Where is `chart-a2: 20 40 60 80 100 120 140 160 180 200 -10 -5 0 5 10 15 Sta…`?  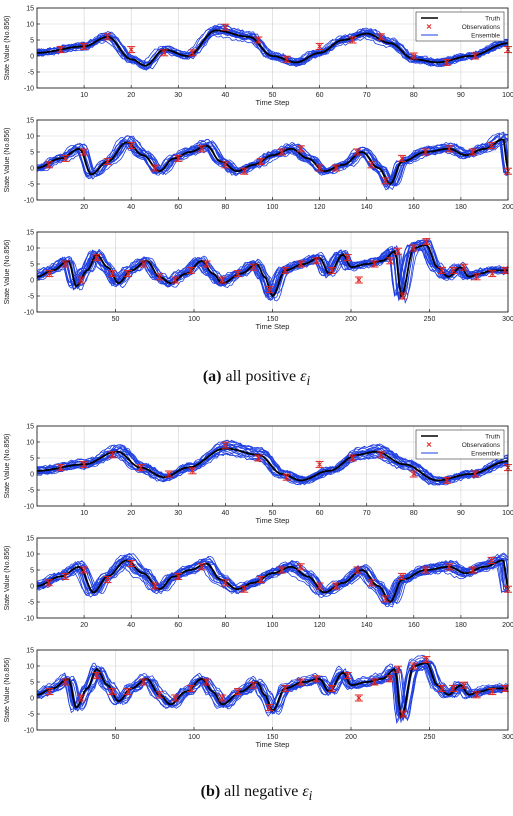
chart-a2: 20 40 60 80 100 120 140 160 180 200 -10 -5 0 5 10 15 Sta… is located at coordinates (258, 165).